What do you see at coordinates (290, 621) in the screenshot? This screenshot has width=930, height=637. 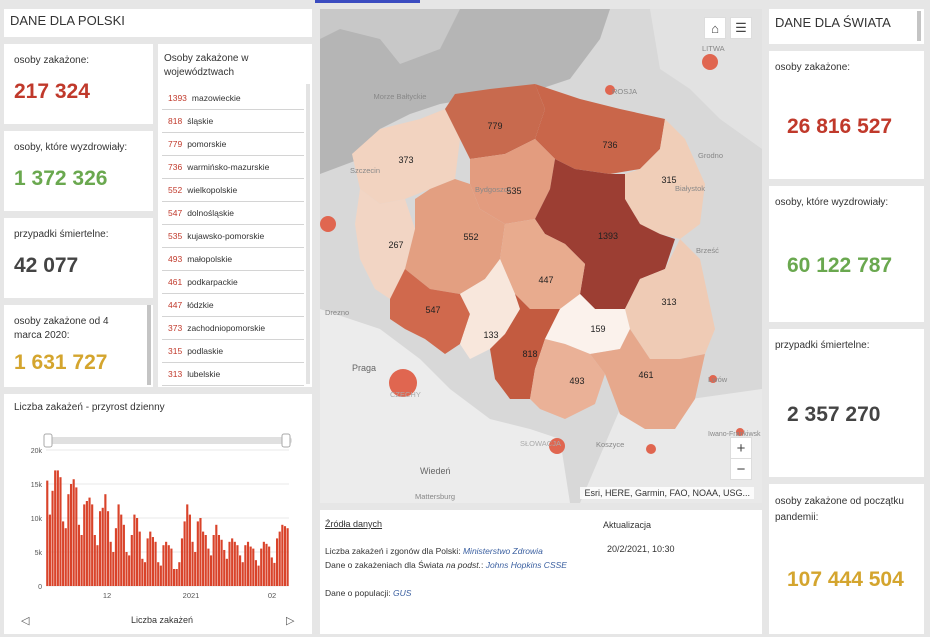 I see `chart-next-icon: ▷` at bounding box center [290, 621].